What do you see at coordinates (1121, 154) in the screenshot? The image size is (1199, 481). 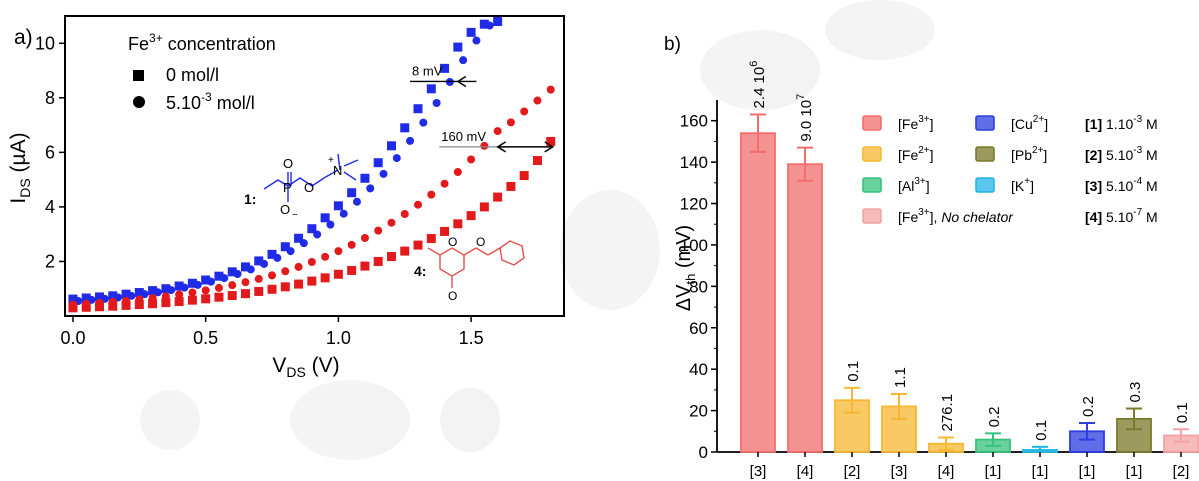 I see `concentration-label: [2] 5.10-3 M` at bounding box center [1121, 154].